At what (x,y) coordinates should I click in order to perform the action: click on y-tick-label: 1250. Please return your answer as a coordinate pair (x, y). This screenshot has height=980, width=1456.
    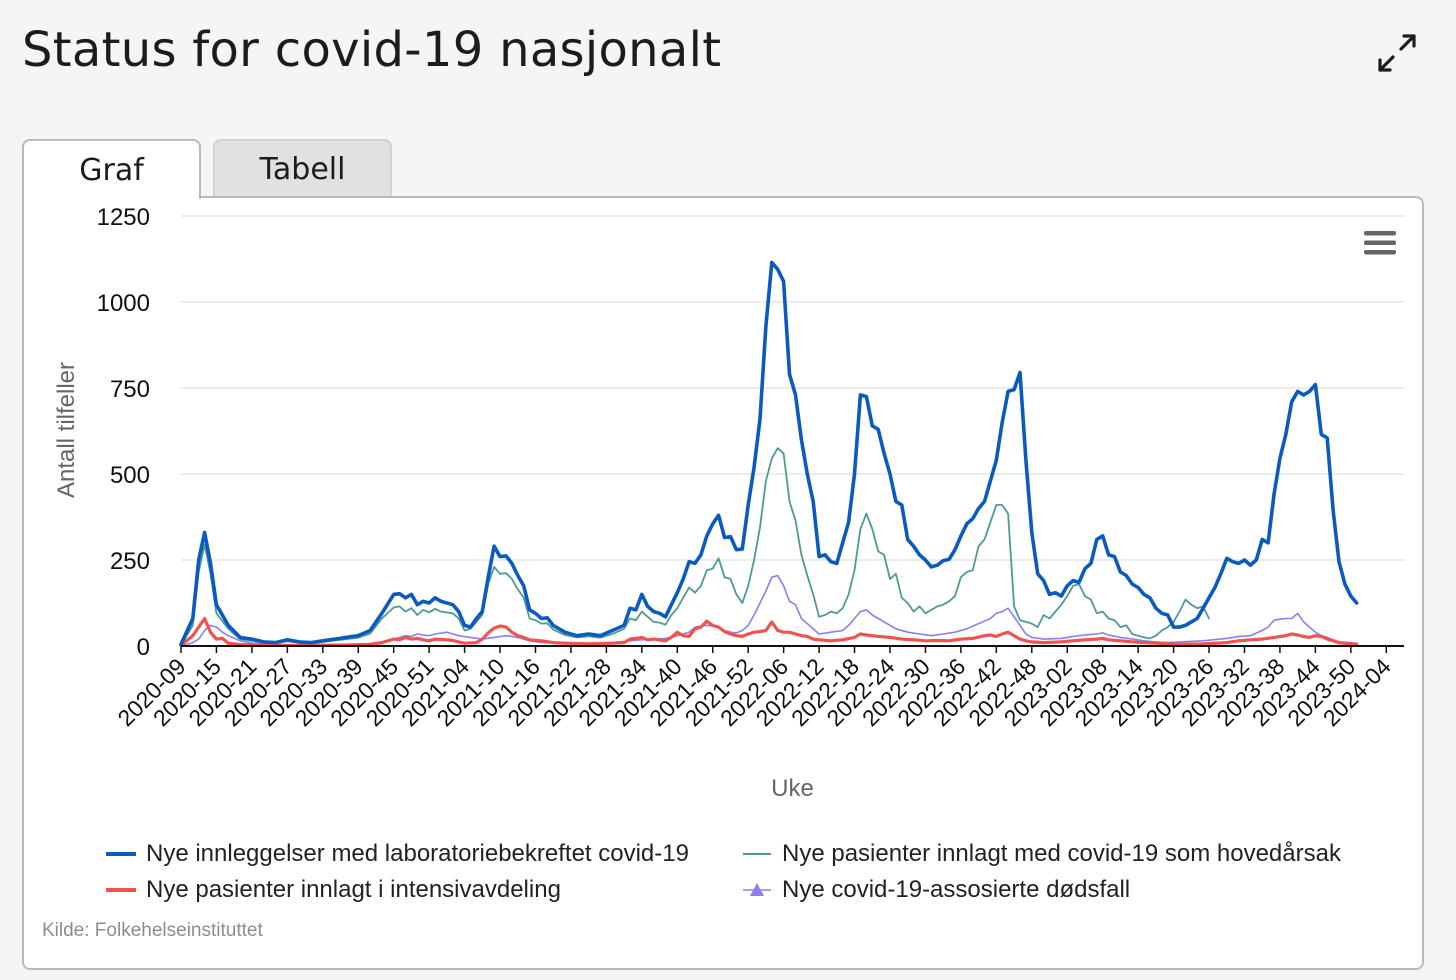
    Looking at the image, I should click on (123, 217).